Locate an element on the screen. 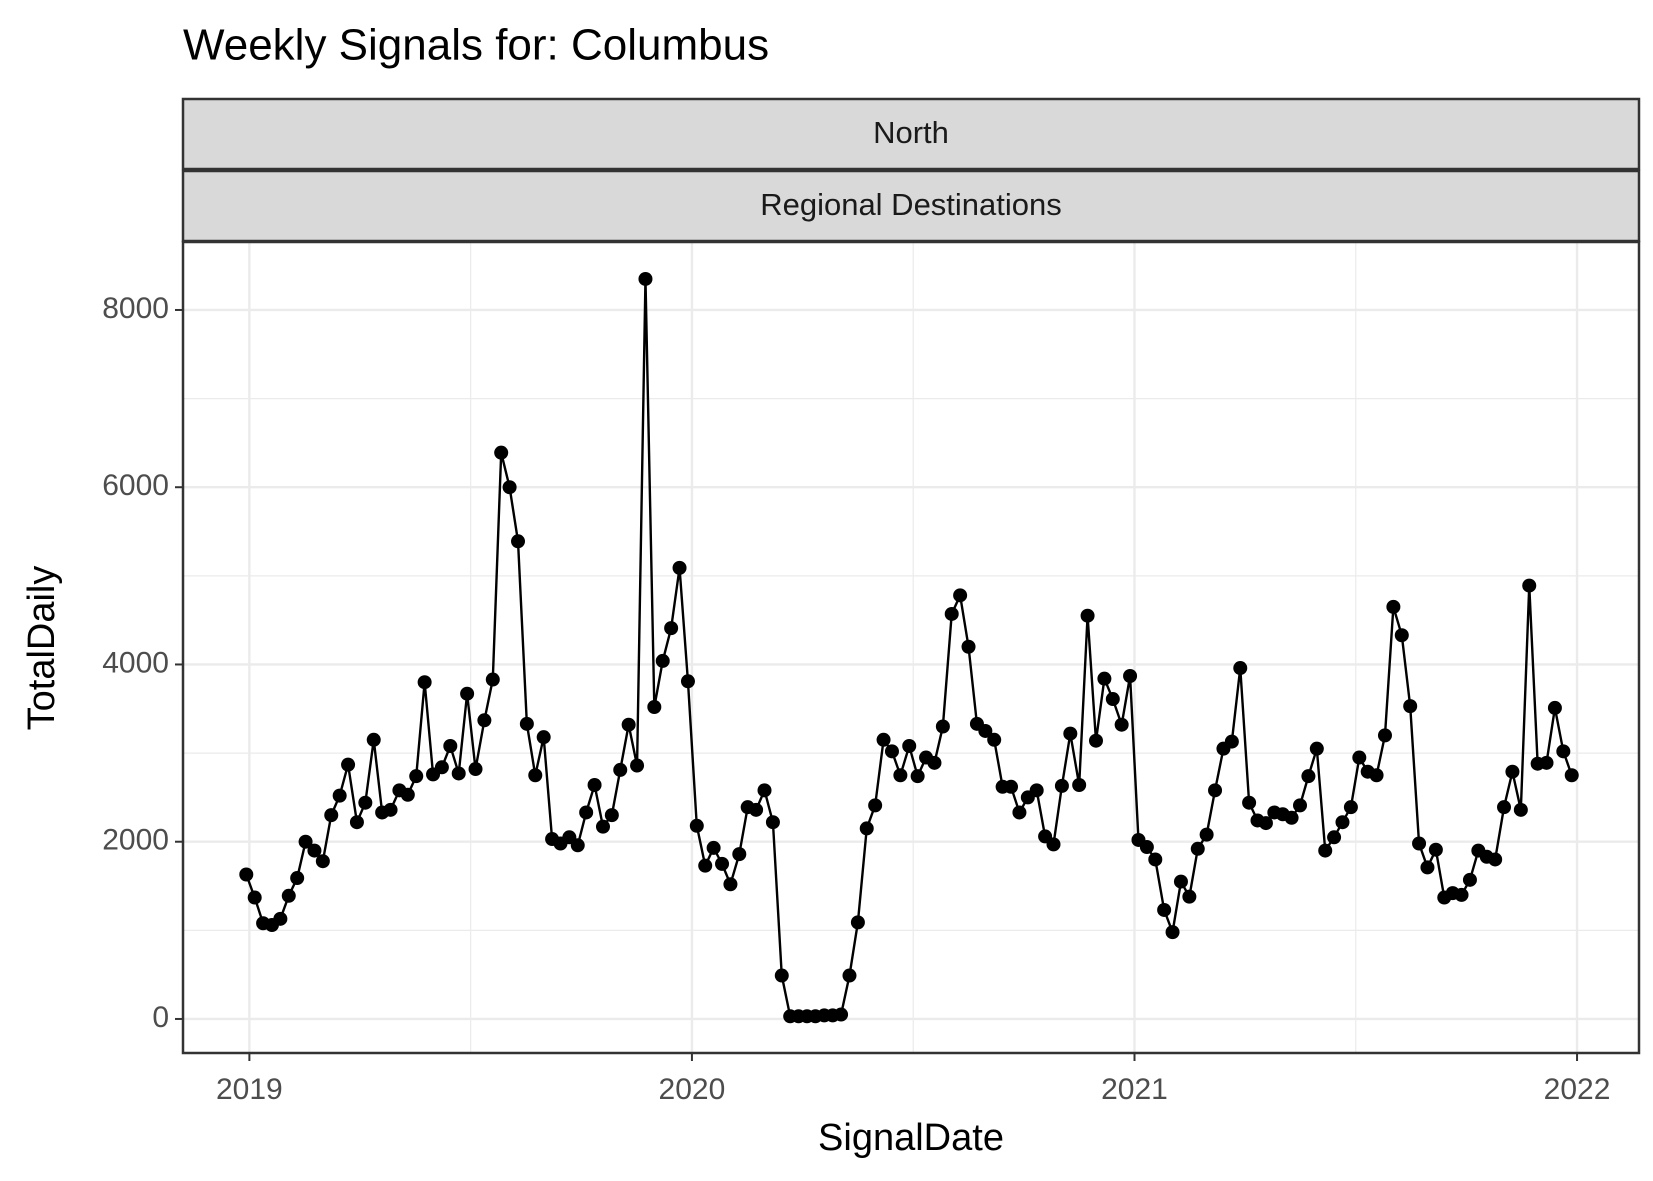 The width and height of the screenshot is (1653, 1181). y-tick-label: 6000 is located at coordinates (135, 485).